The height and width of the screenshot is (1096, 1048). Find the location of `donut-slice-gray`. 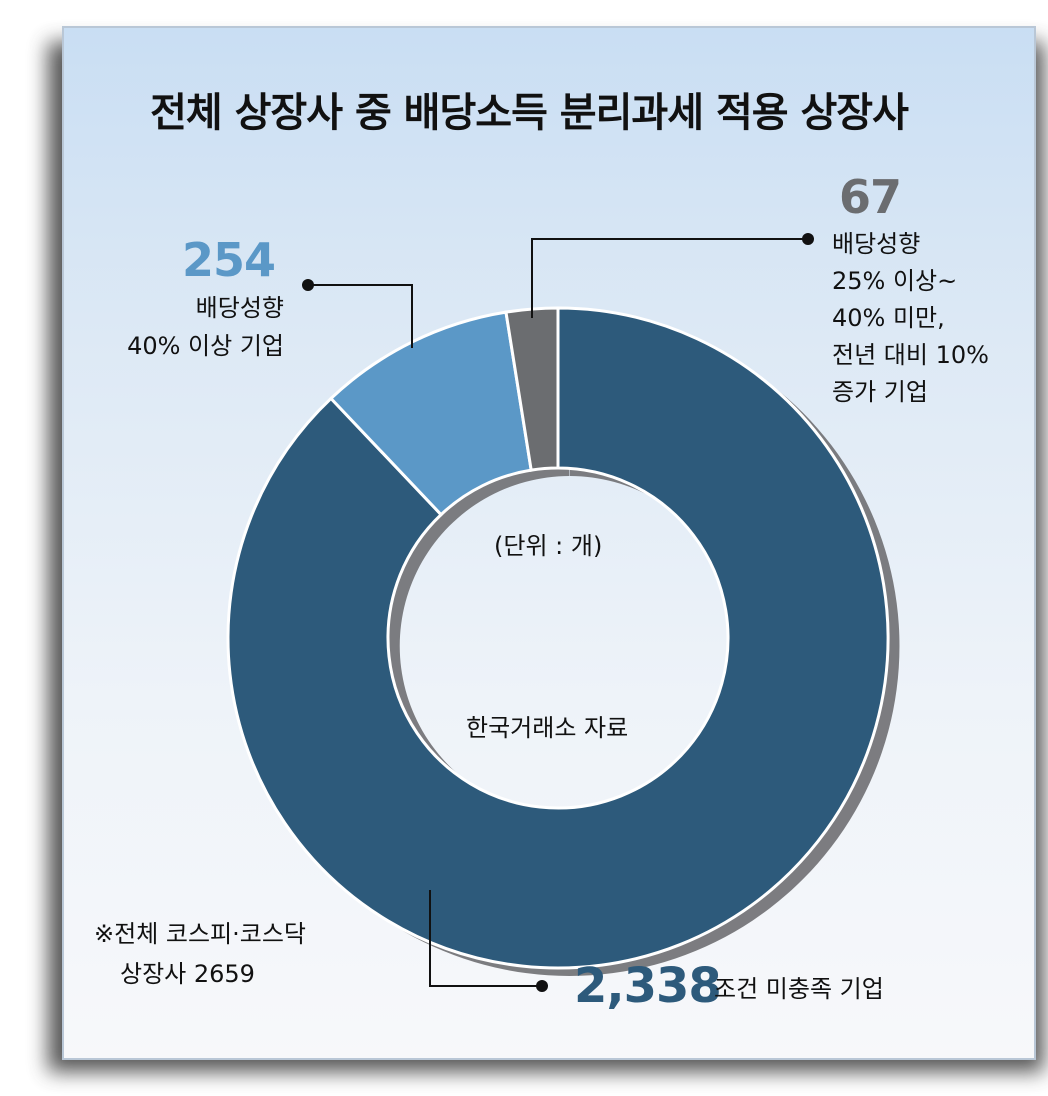

donut-slice-gray is located at coordinates (532, 389).